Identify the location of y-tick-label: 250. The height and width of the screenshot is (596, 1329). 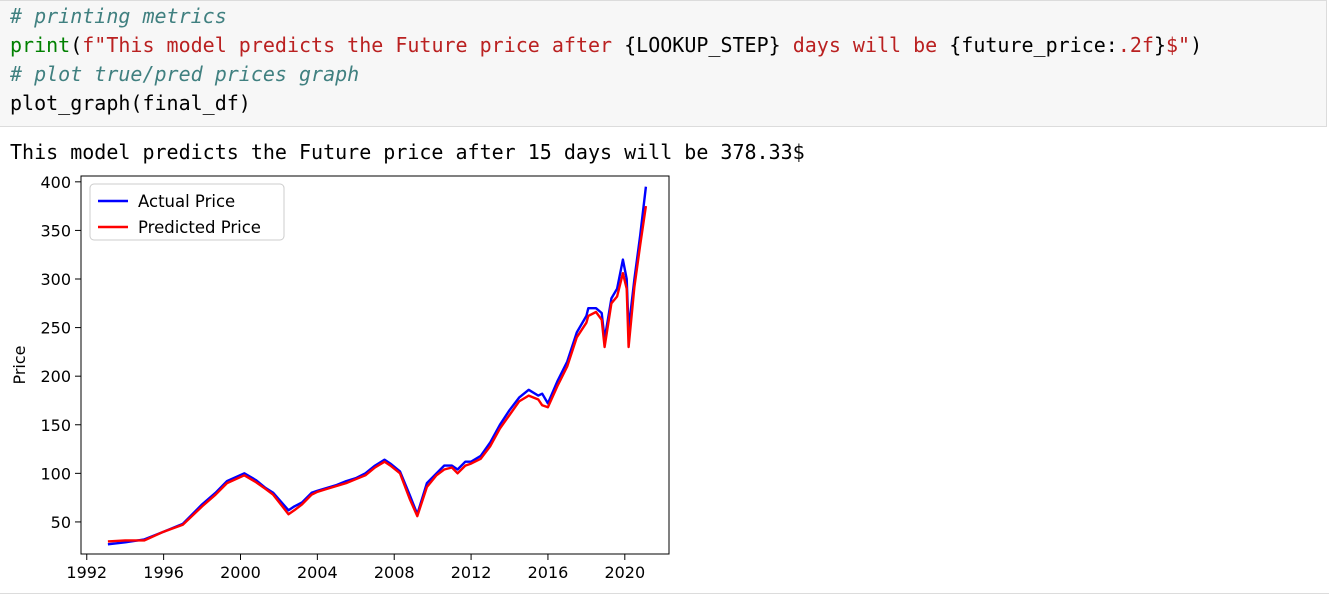
(55, 328).